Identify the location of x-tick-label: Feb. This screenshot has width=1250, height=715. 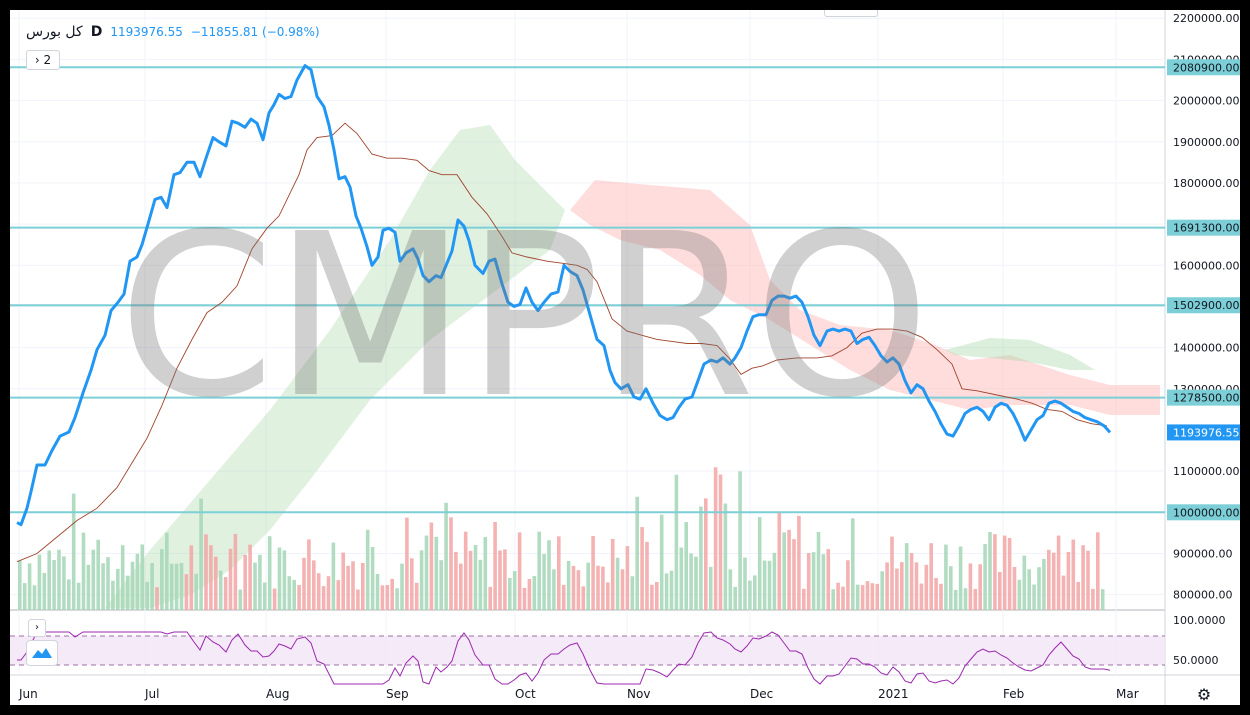
(1013, 694).